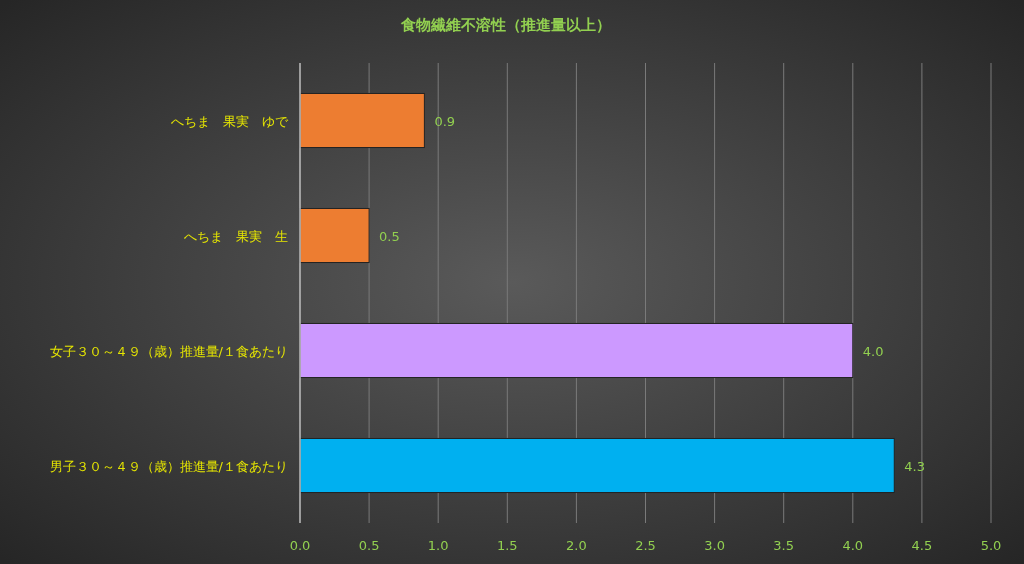 The width and height of the screenshot is (1024, 564). Describe the element at coordinates (922, 545) in the screenshot. I see `x-tick-label: 4.5` at that location.